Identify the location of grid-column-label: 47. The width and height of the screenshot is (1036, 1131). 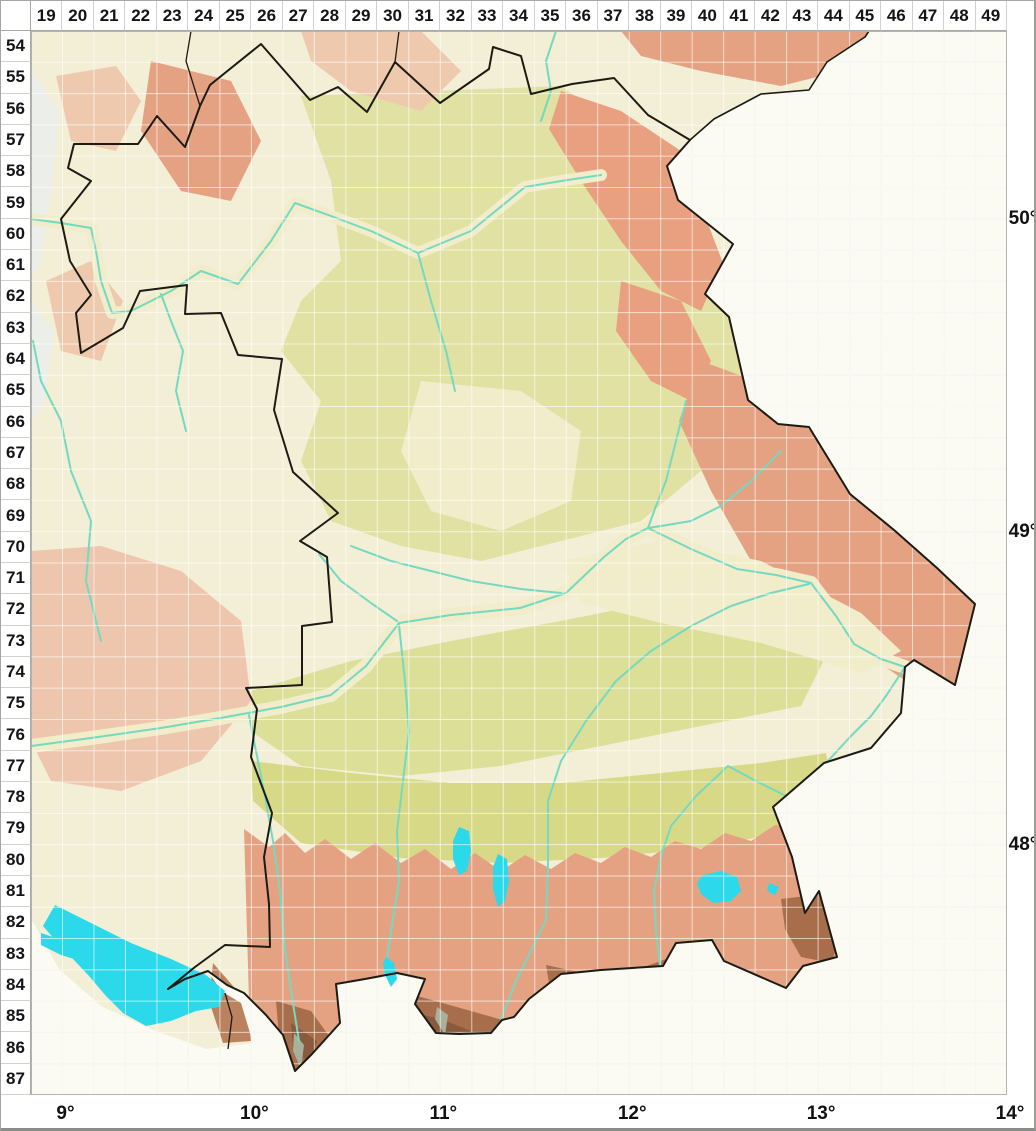
(928, 16).